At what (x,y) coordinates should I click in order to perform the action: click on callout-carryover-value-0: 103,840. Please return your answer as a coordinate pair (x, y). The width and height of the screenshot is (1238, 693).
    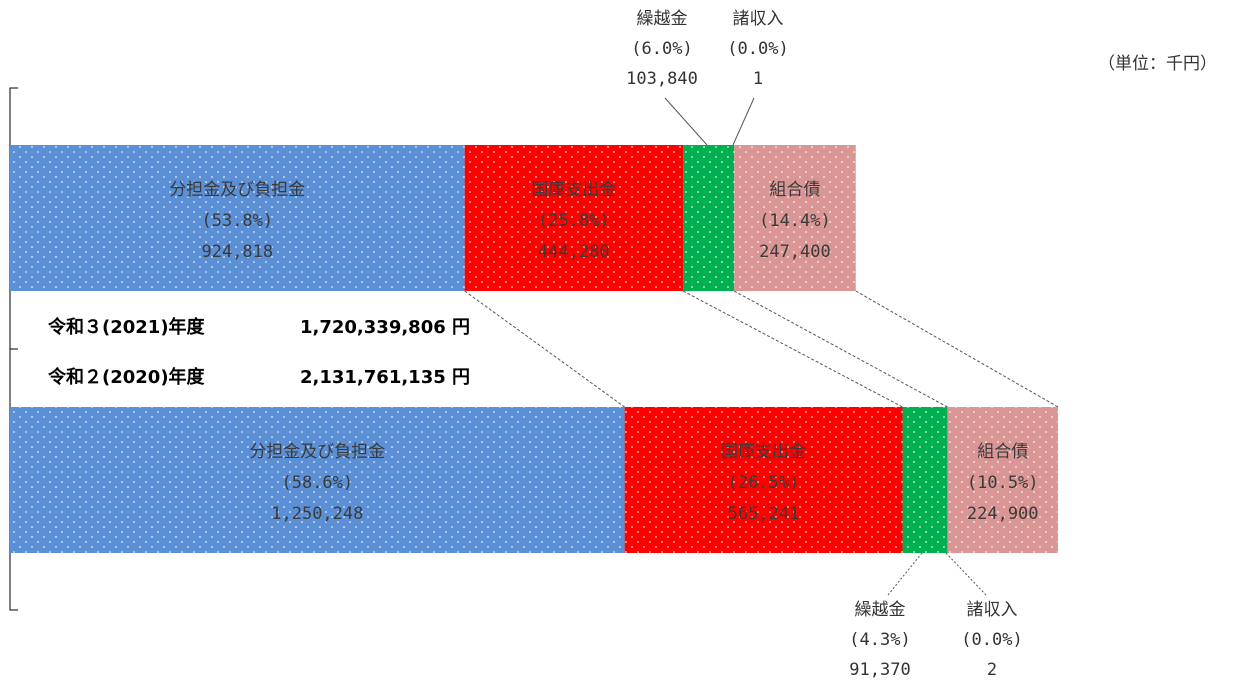
    Looking at the image, I should click on (662, 79).